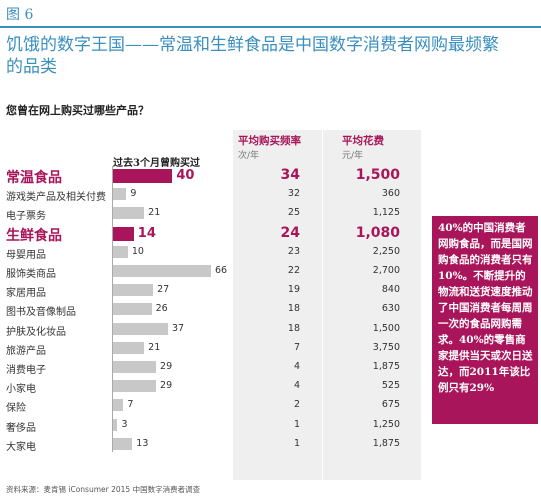 This screenshot has height=496, width=541. I want to click on spend-value: 360, so click(390, 194).